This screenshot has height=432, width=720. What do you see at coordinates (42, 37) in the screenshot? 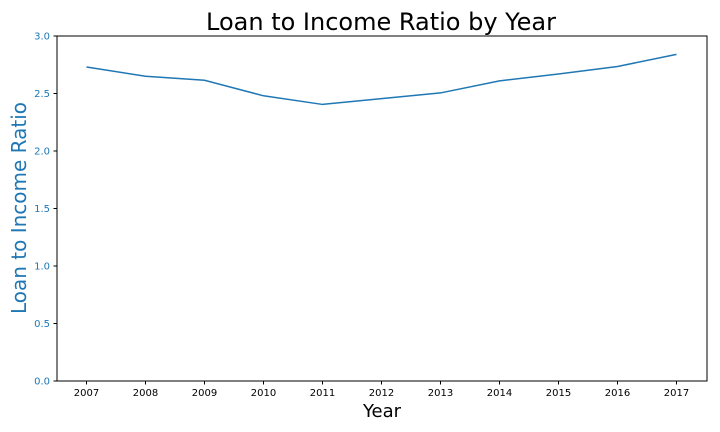
I see `y-tick-label: 3.0` at bounding box center [42, 37].